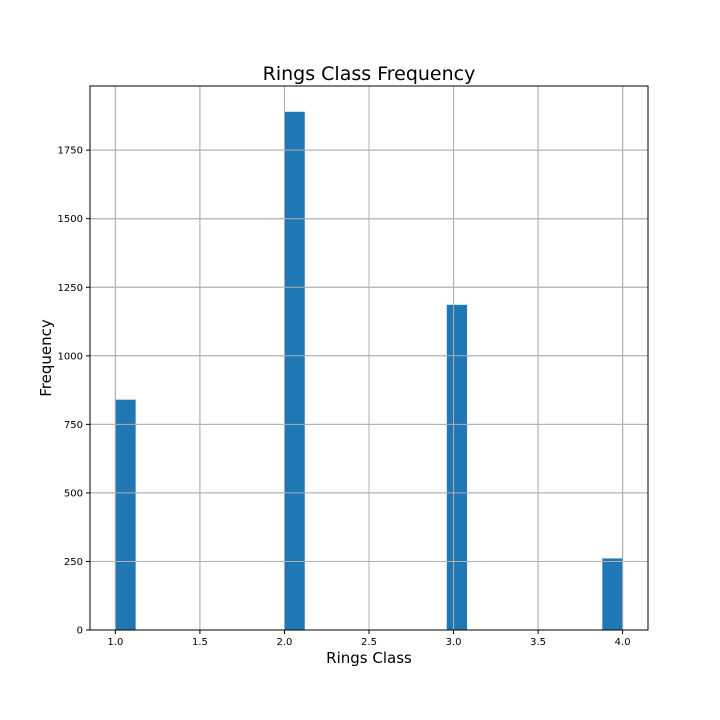 The width and height of the screenshot is (720, 720). I want to click on y-tick-label: 1250, so click(70, 288).